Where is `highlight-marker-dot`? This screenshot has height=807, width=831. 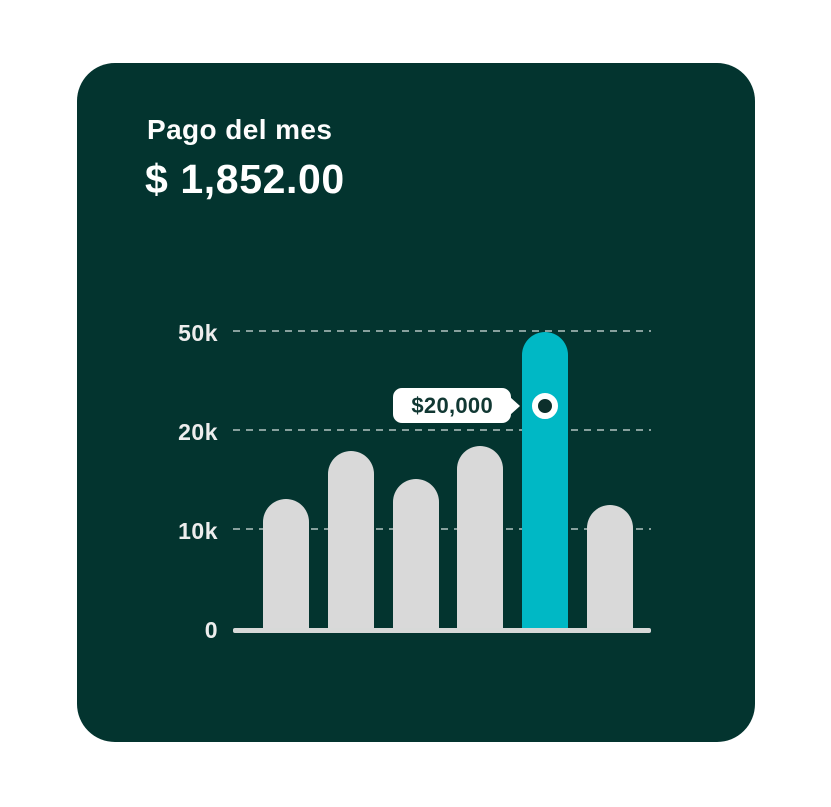
highlight-marker-dot is located at coordinates (545, 405).